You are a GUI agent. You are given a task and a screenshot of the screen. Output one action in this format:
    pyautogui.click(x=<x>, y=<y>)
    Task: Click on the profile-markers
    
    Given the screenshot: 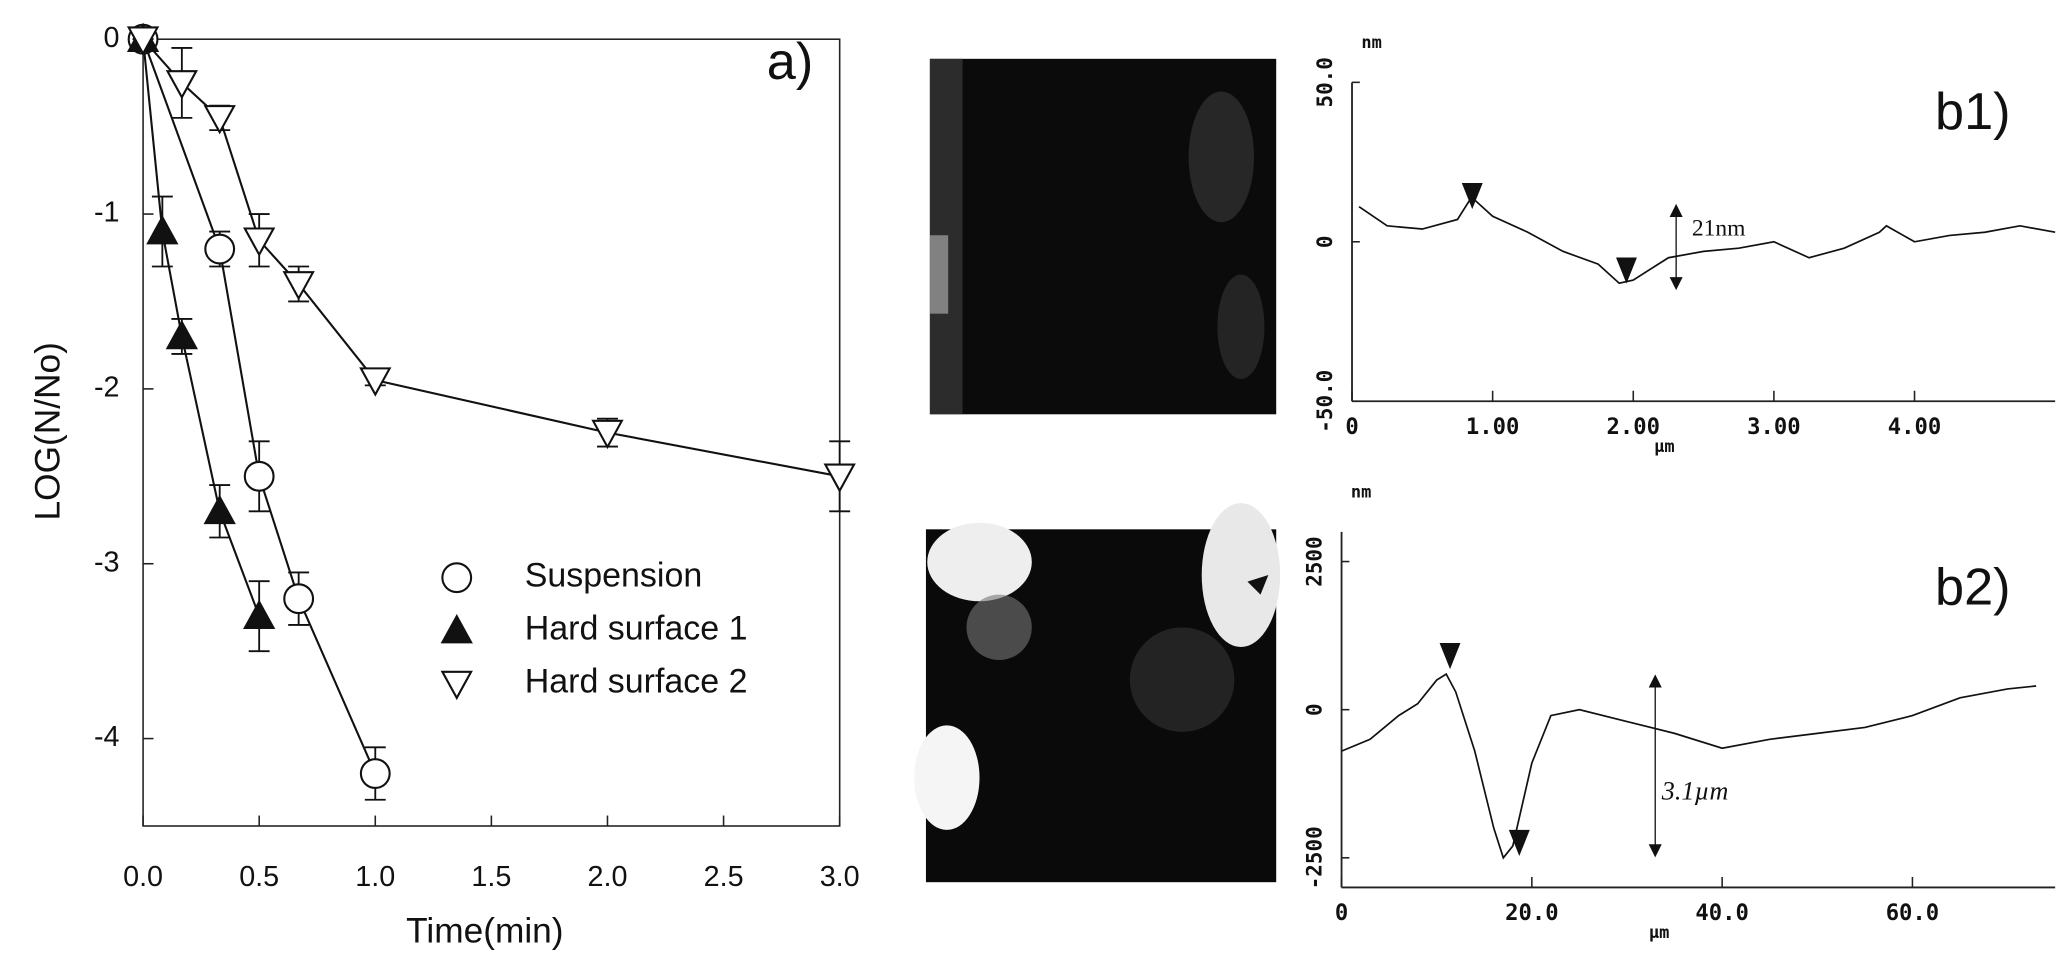 What is the action you would take?
    pyautogui.click(x=1538, y=519)
    